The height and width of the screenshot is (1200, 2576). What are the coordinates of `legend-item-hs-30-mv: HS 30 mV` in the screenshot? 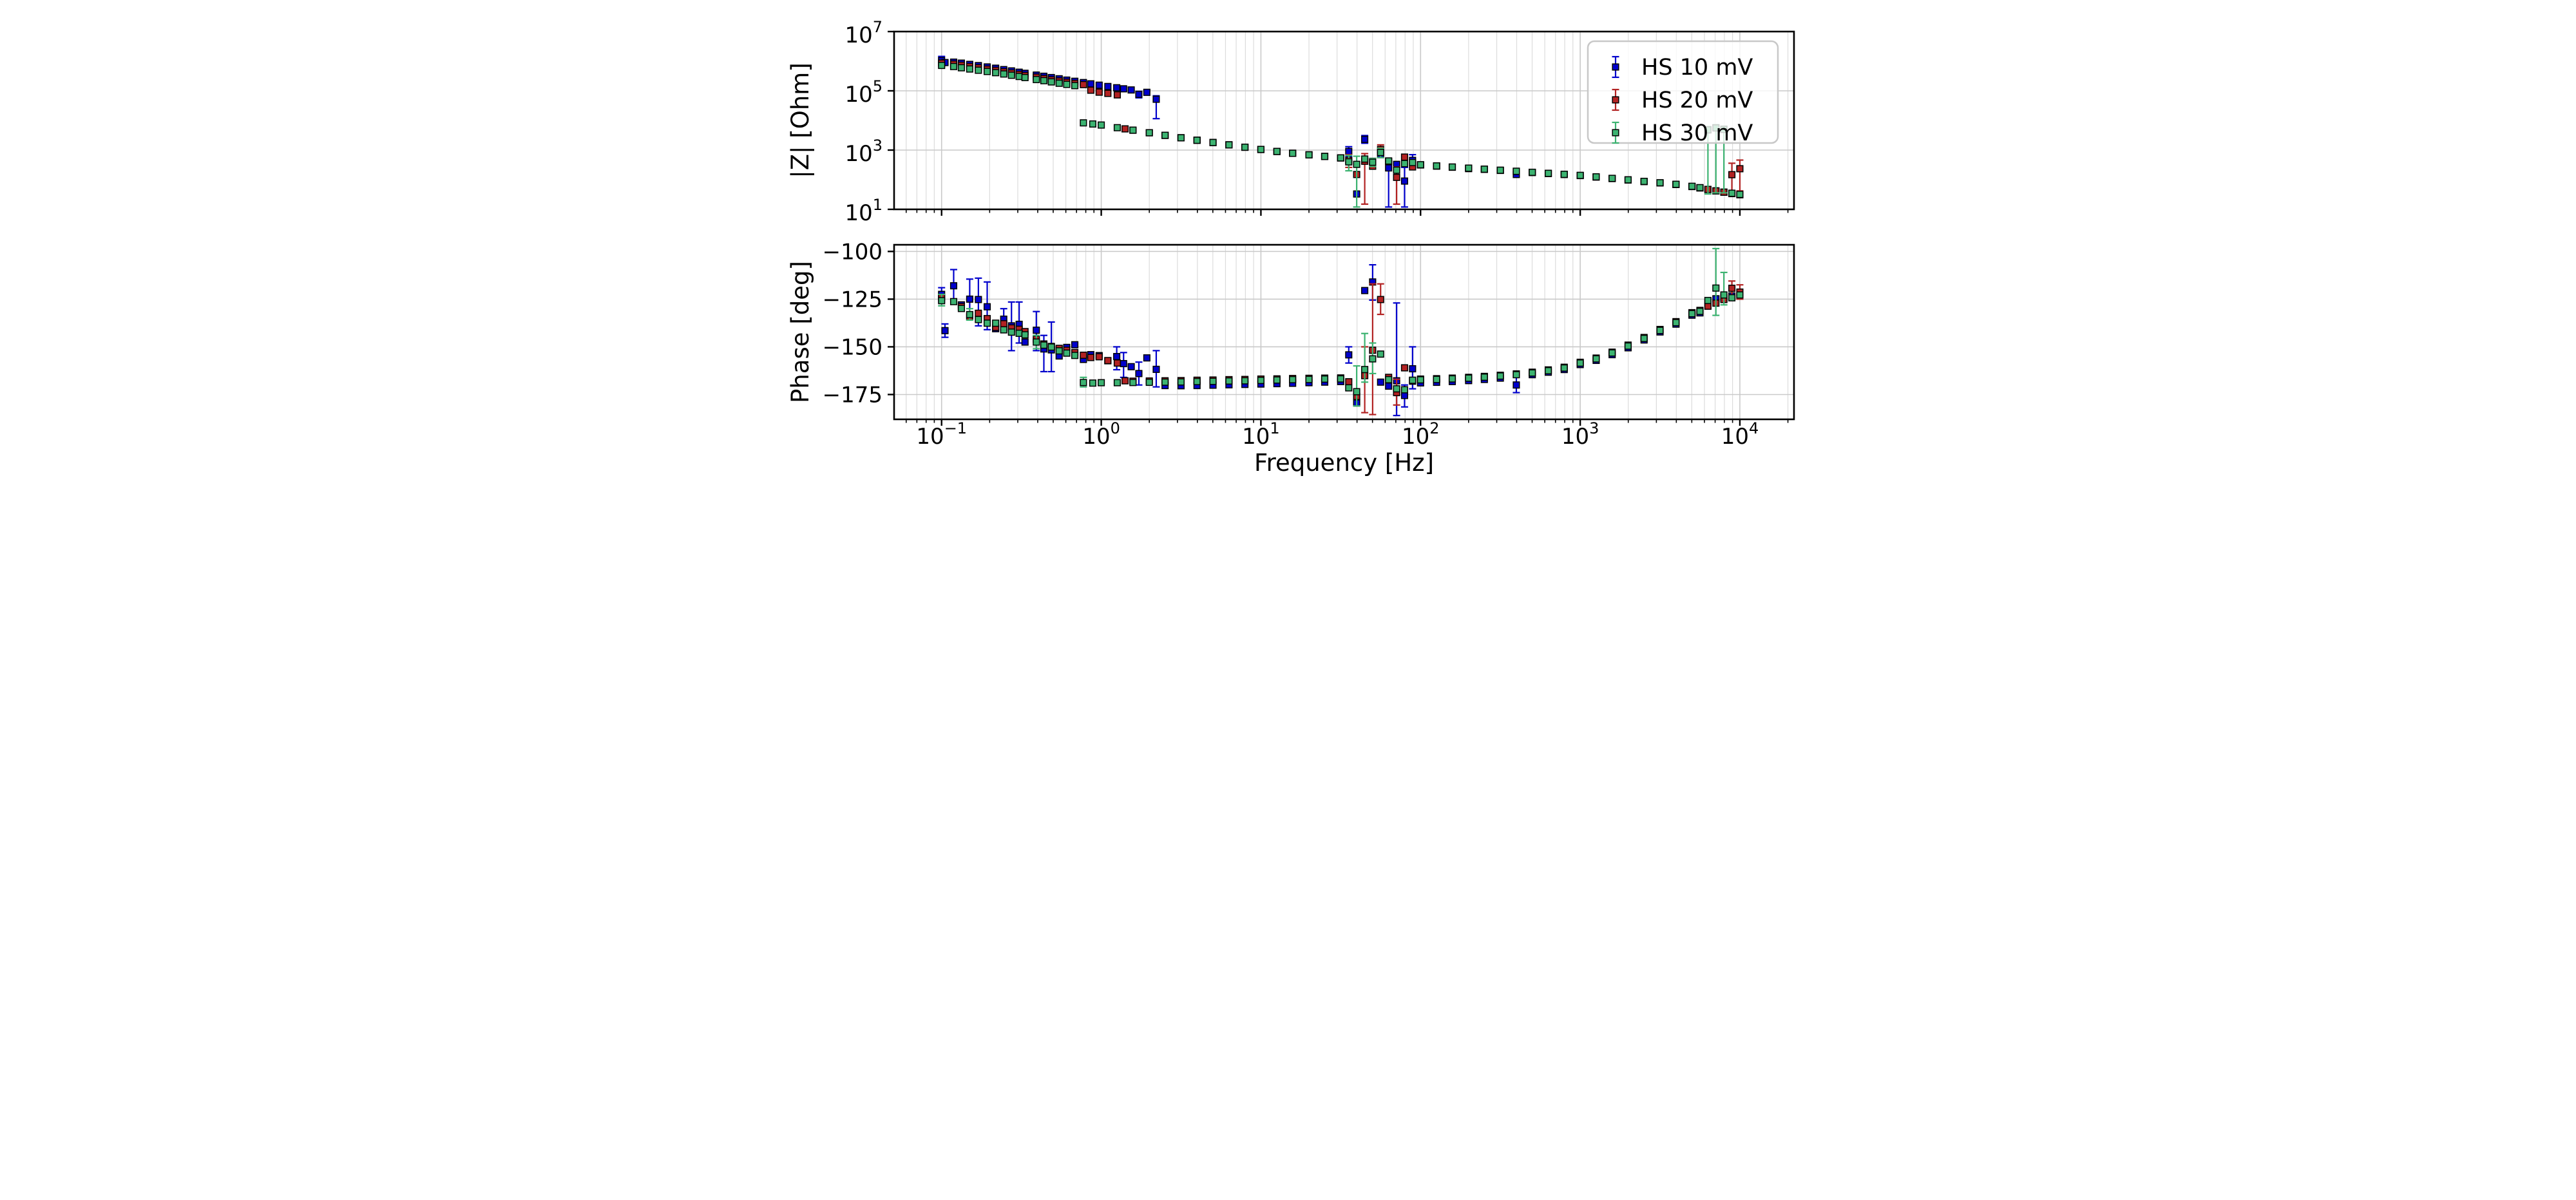 It's located at (1682, 133).